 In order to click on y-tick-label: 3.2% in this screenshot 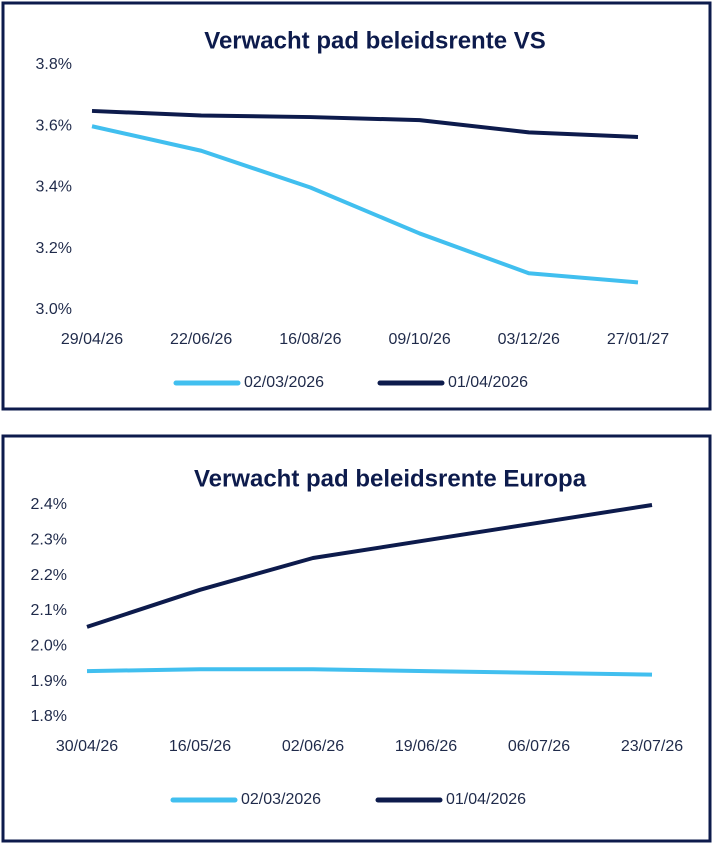, I will do `click(54, 248)`.